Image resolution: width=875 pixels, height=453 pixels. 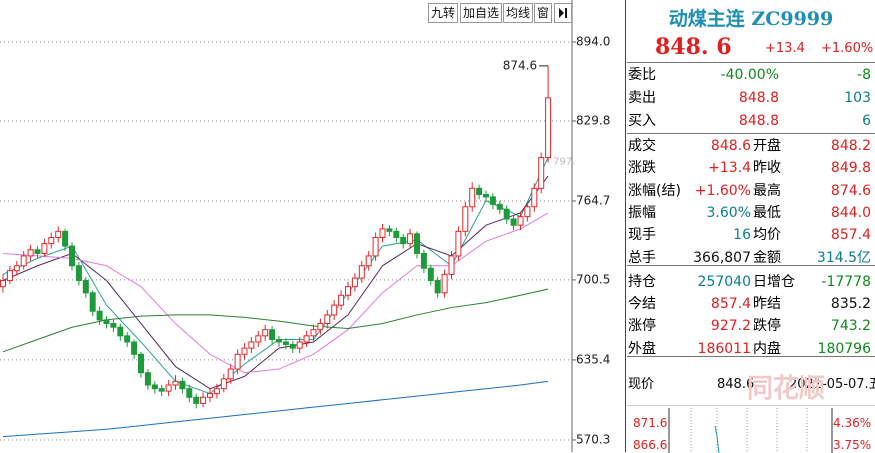 What do you see at coordinates (751, 304) in the screenshot?
I see `quote-row: 今结 857.4 昨结 835.2` at bounding box center [751, 304].